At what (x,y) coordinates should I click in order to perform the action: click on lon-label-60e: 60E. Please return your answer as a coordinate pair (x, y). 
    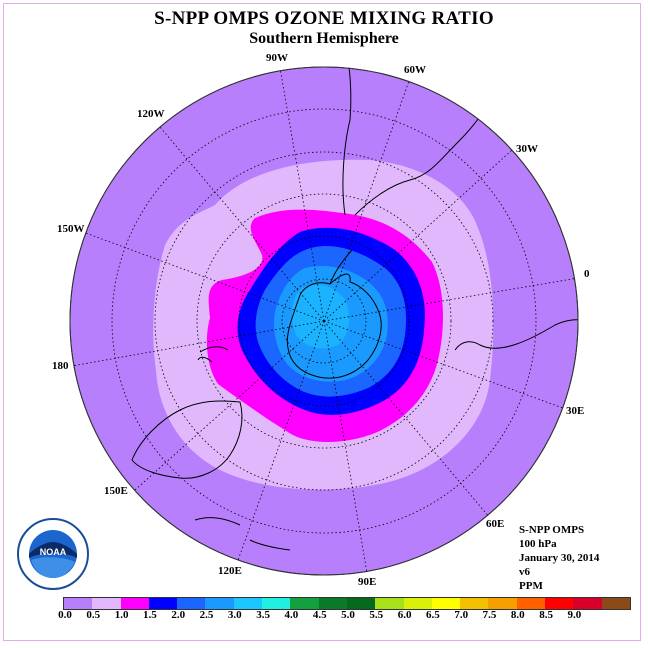
    Looking at the image, I should click on (495, 524).